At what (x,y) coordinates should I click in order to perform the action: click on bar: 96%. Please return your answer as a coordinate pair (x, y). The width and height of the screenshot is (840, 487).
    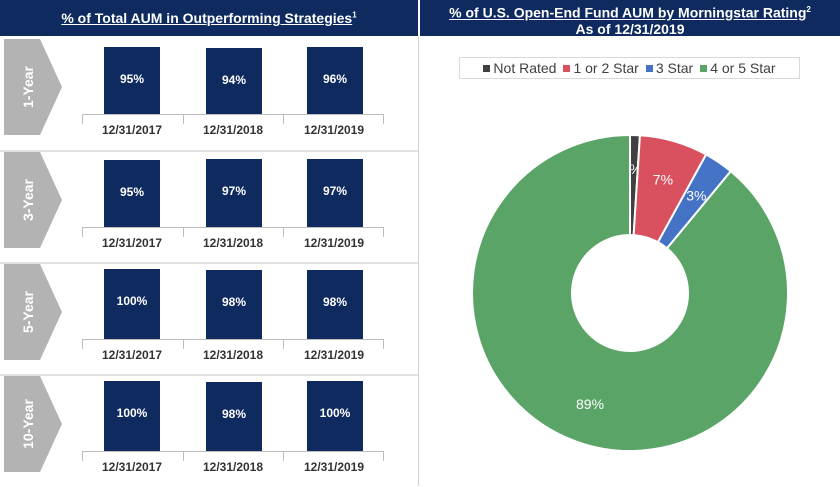
    Looking at the image, I should click on (335, 80).